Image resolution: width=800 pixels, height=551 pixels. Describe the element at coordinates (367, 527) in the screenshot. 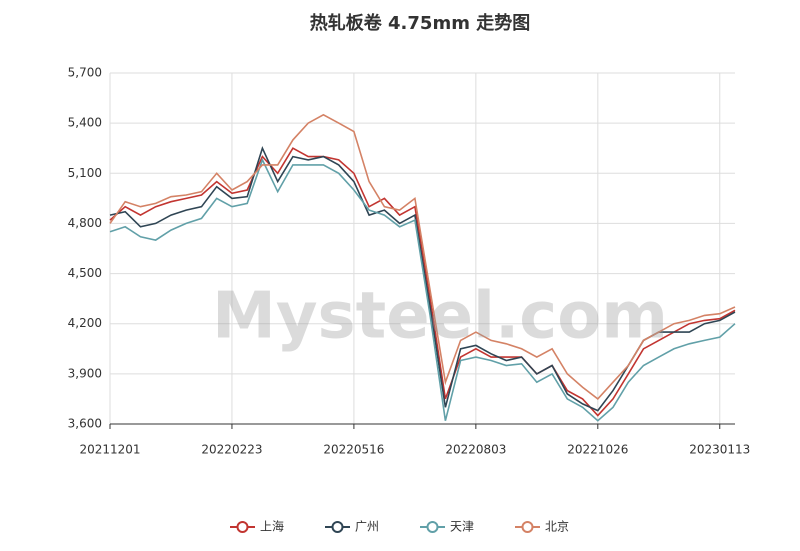

I see `legend-label: 广州` at that location.